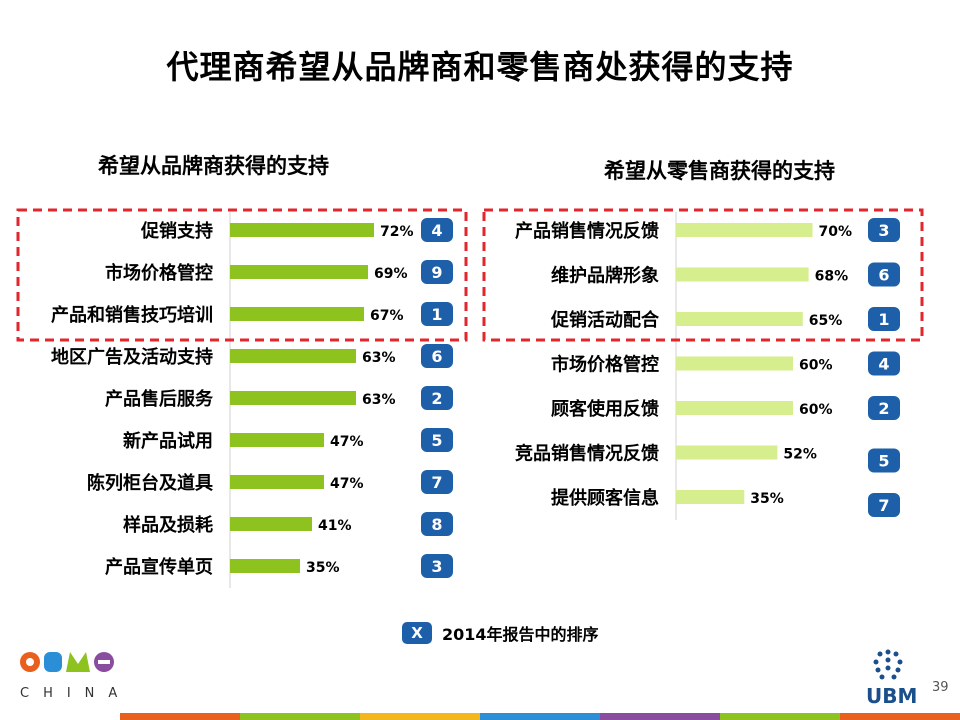  Describe the element at coordinates (159, 273) in the screenshot. I see `brand-category-label: 市场价格管控` at that location.